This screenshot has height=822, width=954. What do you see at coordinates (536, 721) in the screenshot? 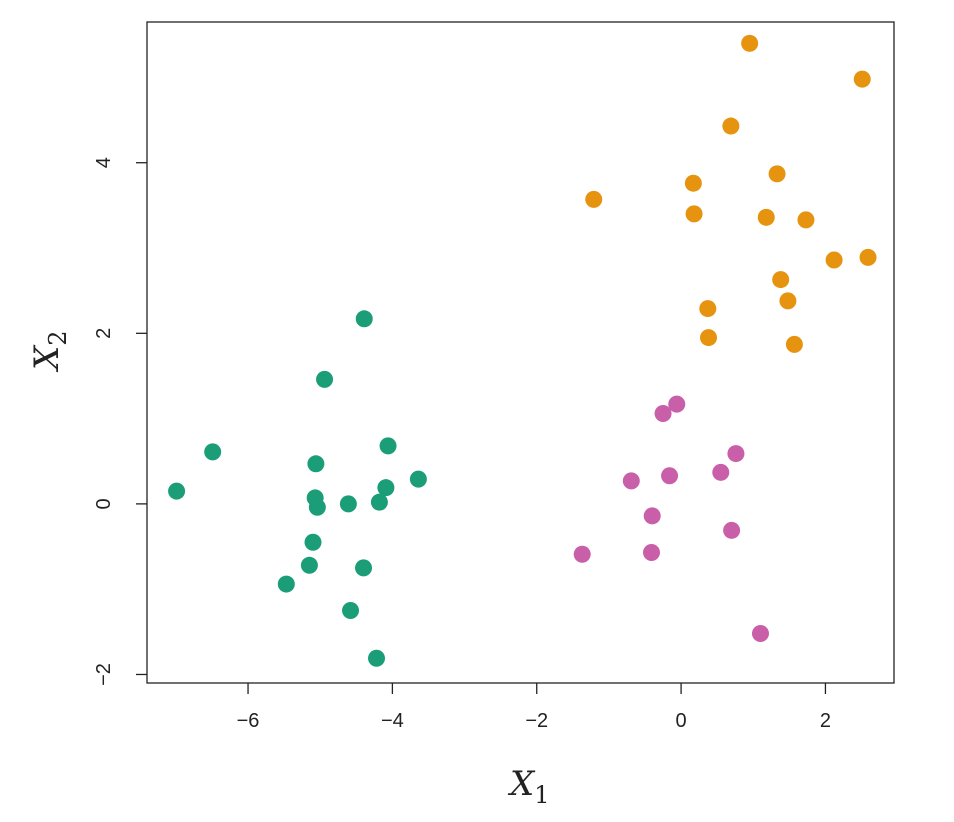
I see `x-tick-label: −2` at bounding box center [536, 721].